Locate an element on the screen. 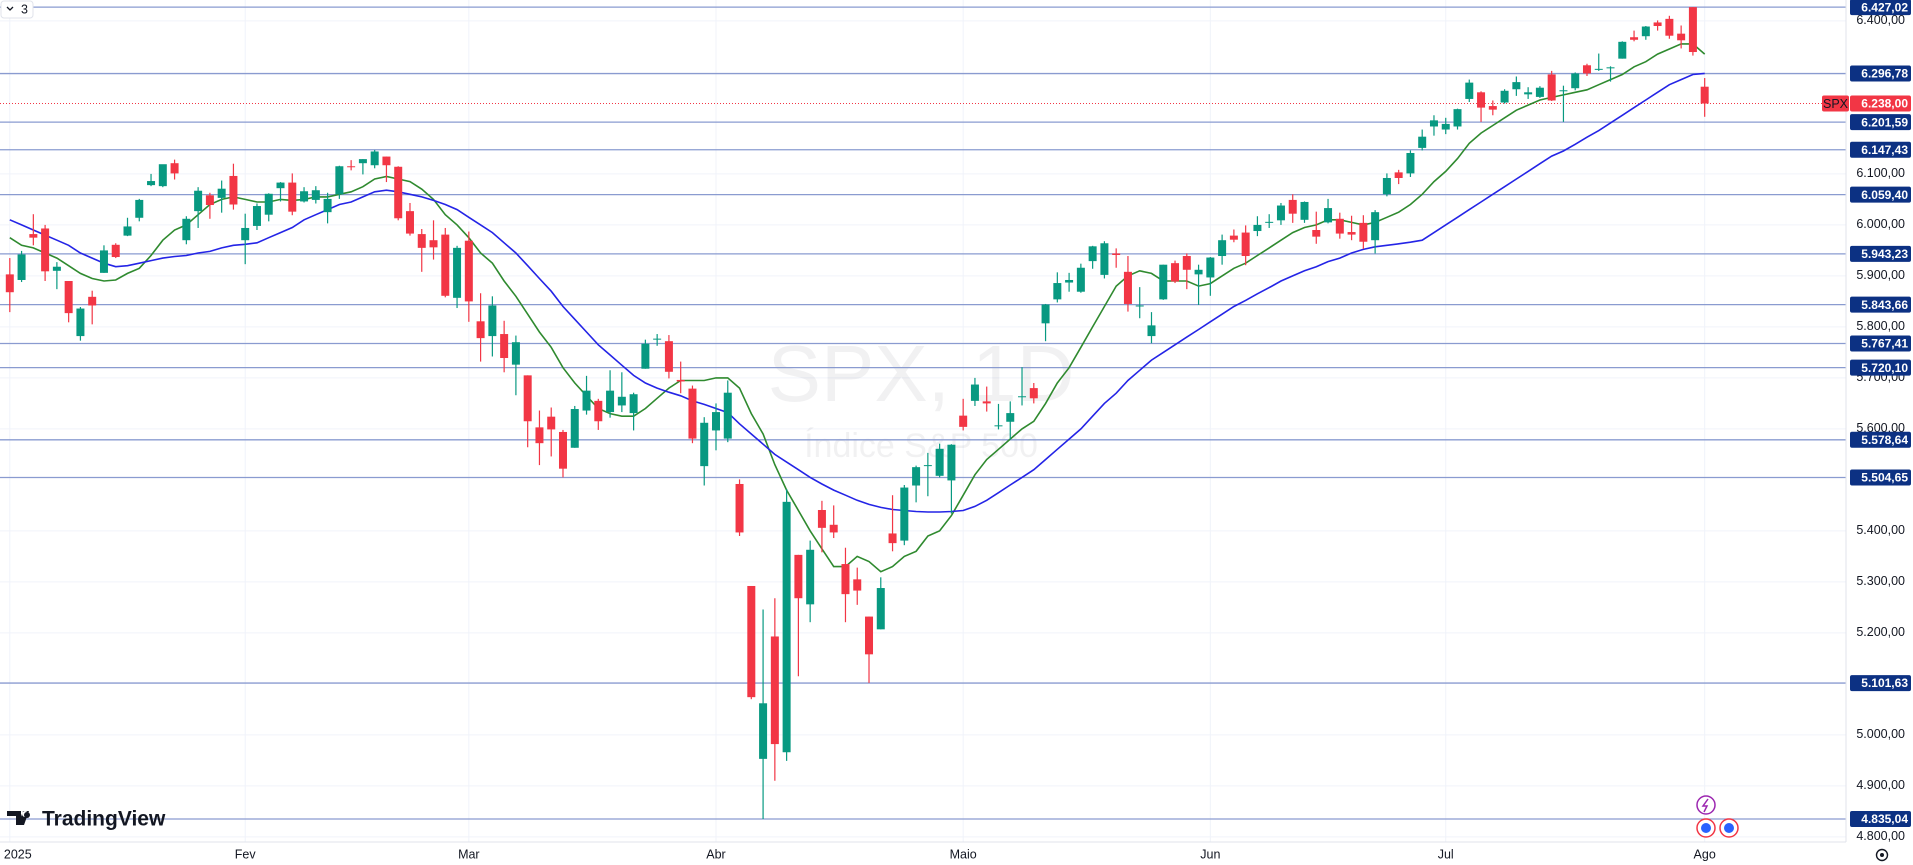  brand-logo: TradingView is located at coordinates (86, 819).